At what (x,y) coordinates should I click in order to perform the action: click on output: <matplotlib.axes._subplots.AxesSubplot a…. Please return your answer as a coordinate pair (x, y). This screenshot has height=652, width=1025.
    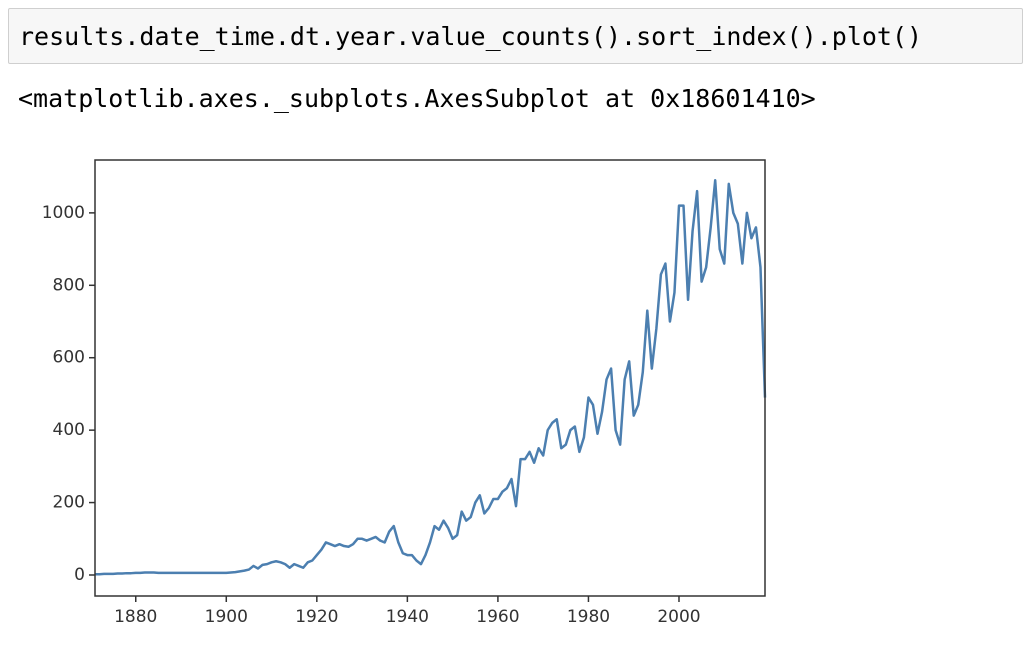
    Looking at the image, I should click on (417, 98).